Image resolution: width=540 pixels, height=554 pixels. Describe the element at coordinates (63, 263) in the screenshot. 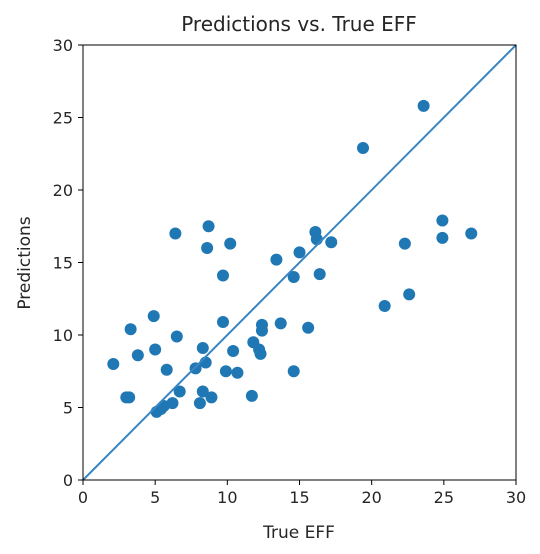

I see `y-tick-label: 15` at that location.